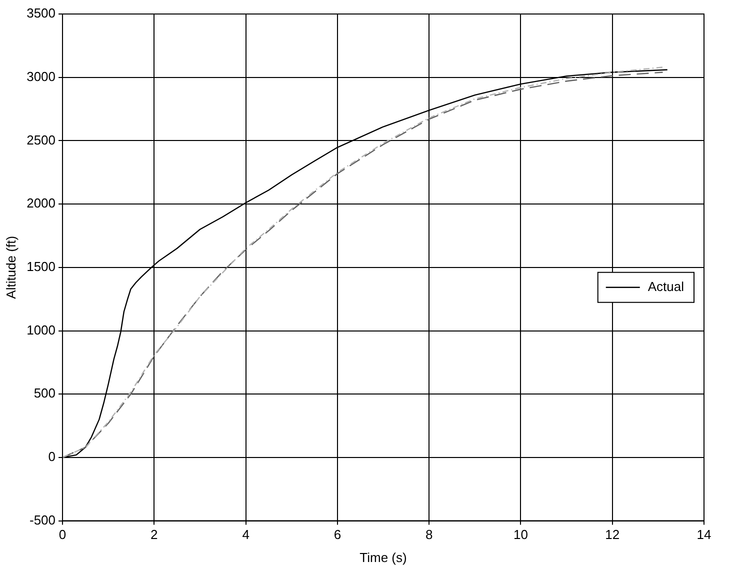 This screenshot has height=570, width=729. I want to click on y-tick-label: 3500, so click(41, 13).